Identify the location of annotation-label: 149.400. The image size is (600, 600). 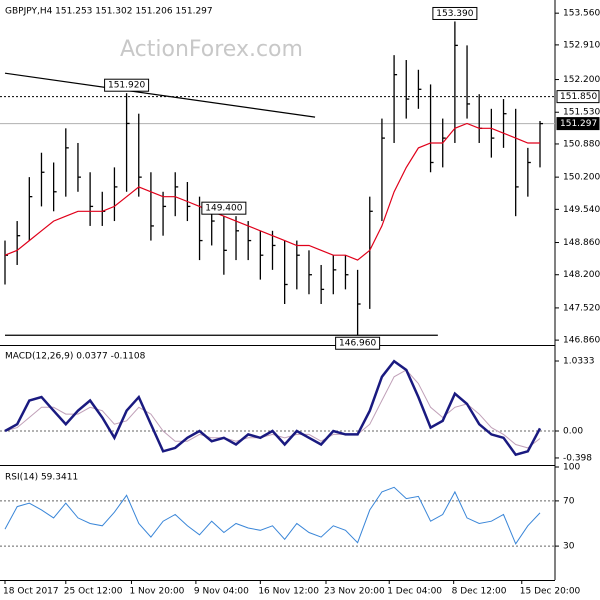
(223, 209).